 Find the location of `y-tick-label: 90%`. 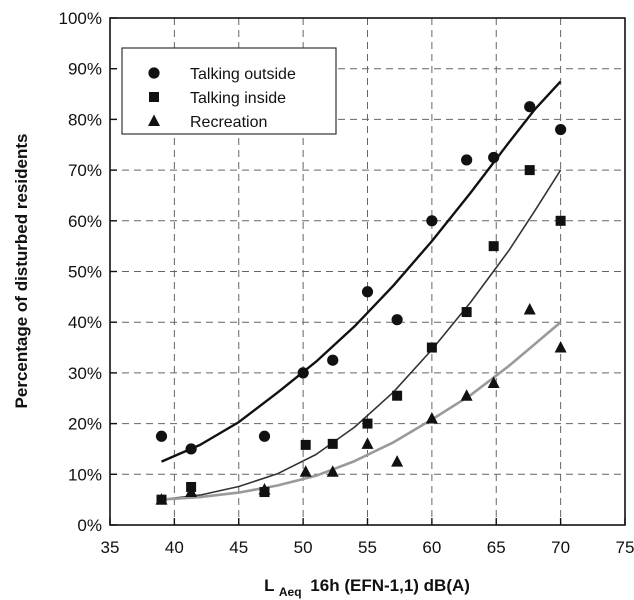

y-tick-label: 90% is located at coordinates (85, 69).